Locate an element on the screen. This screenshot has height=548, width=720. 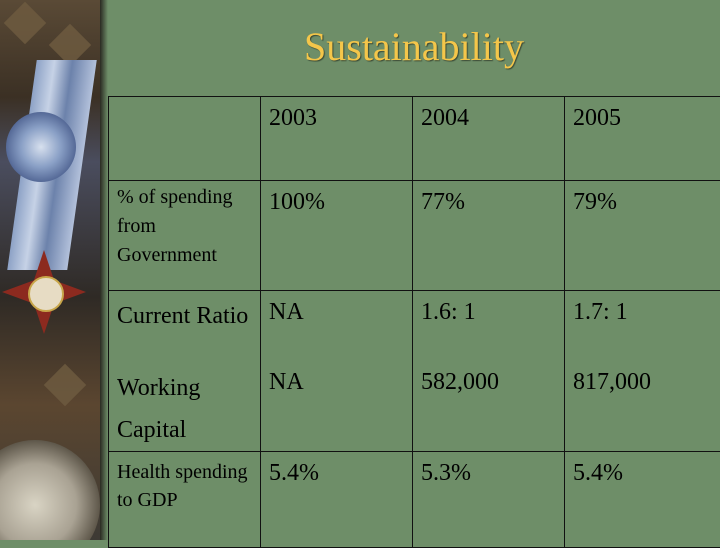
table-cell: 77% is located at coordinates (489, 236).